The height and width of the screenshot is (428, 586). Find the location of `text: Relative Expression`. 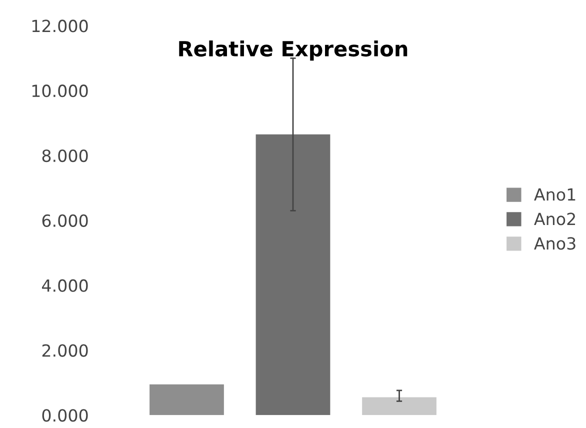

text: Relative Expression is located at coordinates (293, 50).